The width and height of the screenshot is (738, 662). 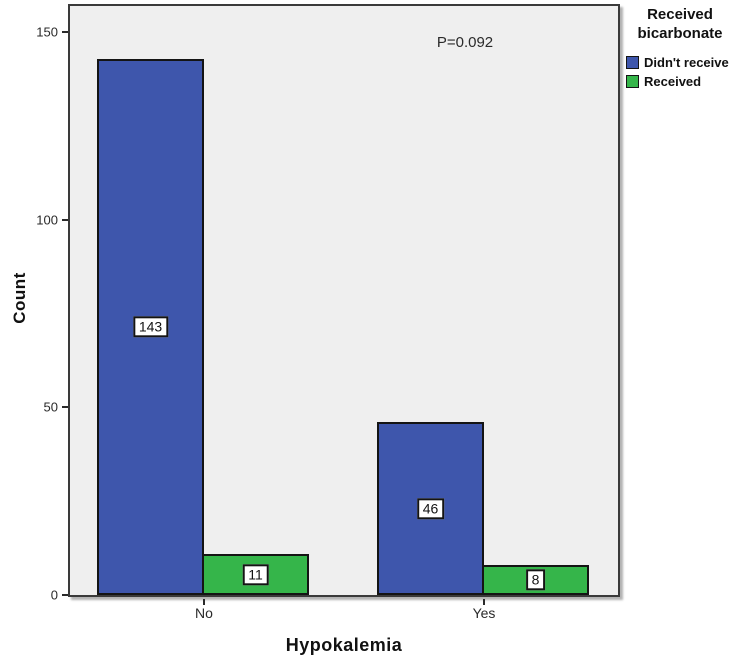 What do you see at coordinates (465, 42) in the screenshot?
I see `p-value-annotation: P=0.092` at bounding box center [465, 42].